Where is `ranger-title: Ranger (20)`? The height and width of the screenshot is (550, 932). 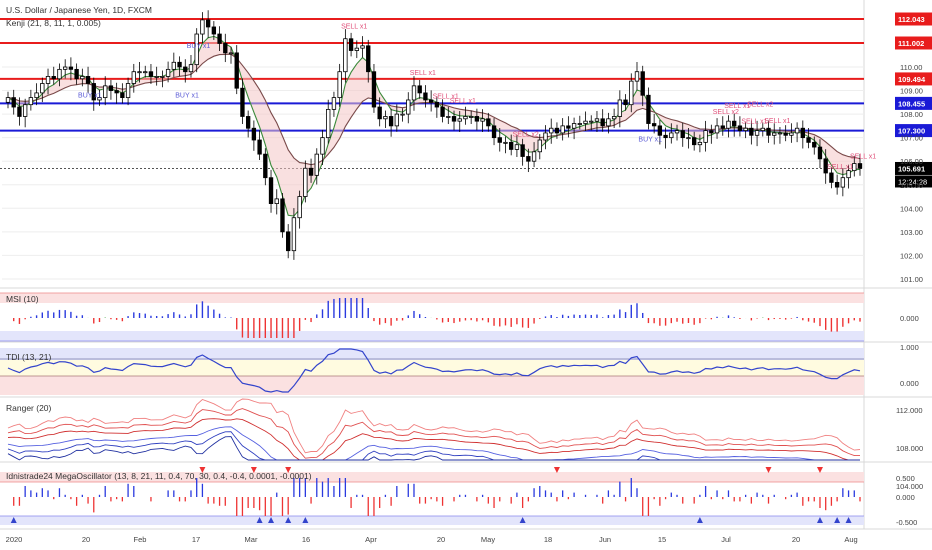
ranger-title: Ranger (20) is located at coordinates (29, 408).